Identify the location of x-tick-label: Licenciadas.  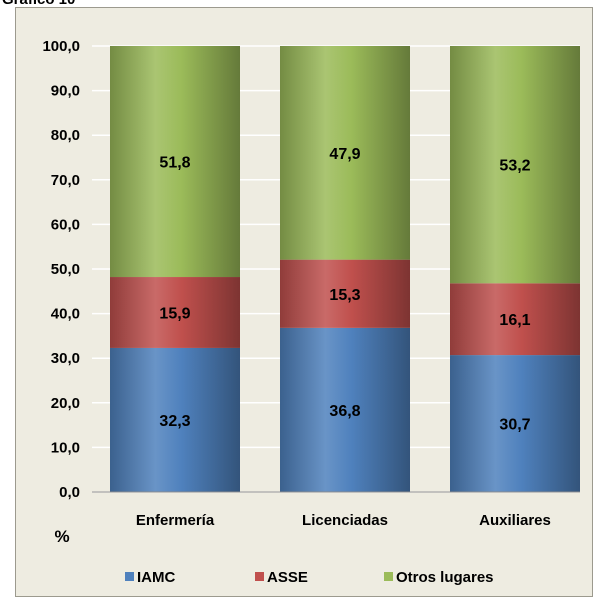
(345, 520).